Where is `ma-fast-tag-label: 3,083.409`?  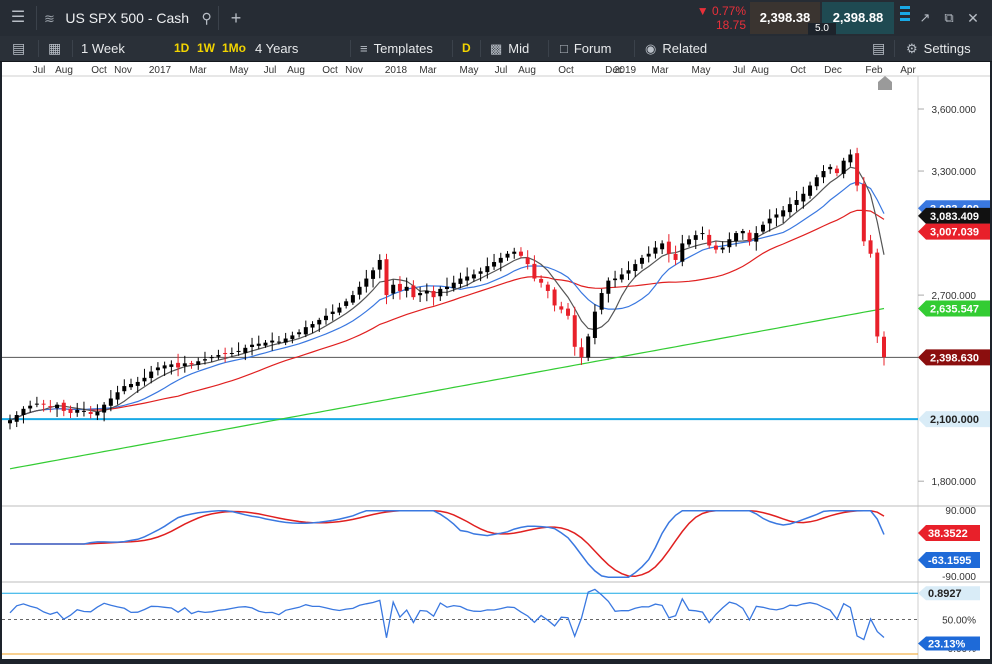 ma-fast-tag-label: 3,083.409 is located at coordinates (954, 217).